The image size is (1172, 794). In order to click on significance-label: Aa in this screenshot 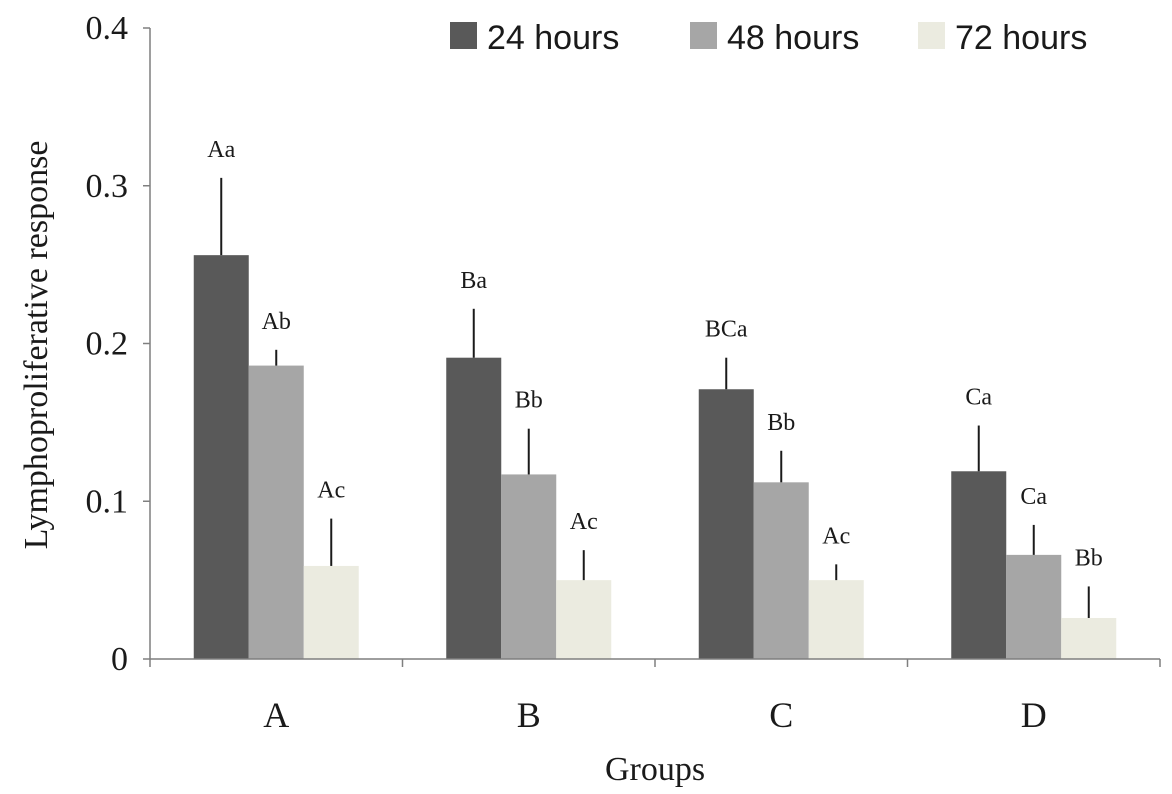, I will do `click(221, 150)`.